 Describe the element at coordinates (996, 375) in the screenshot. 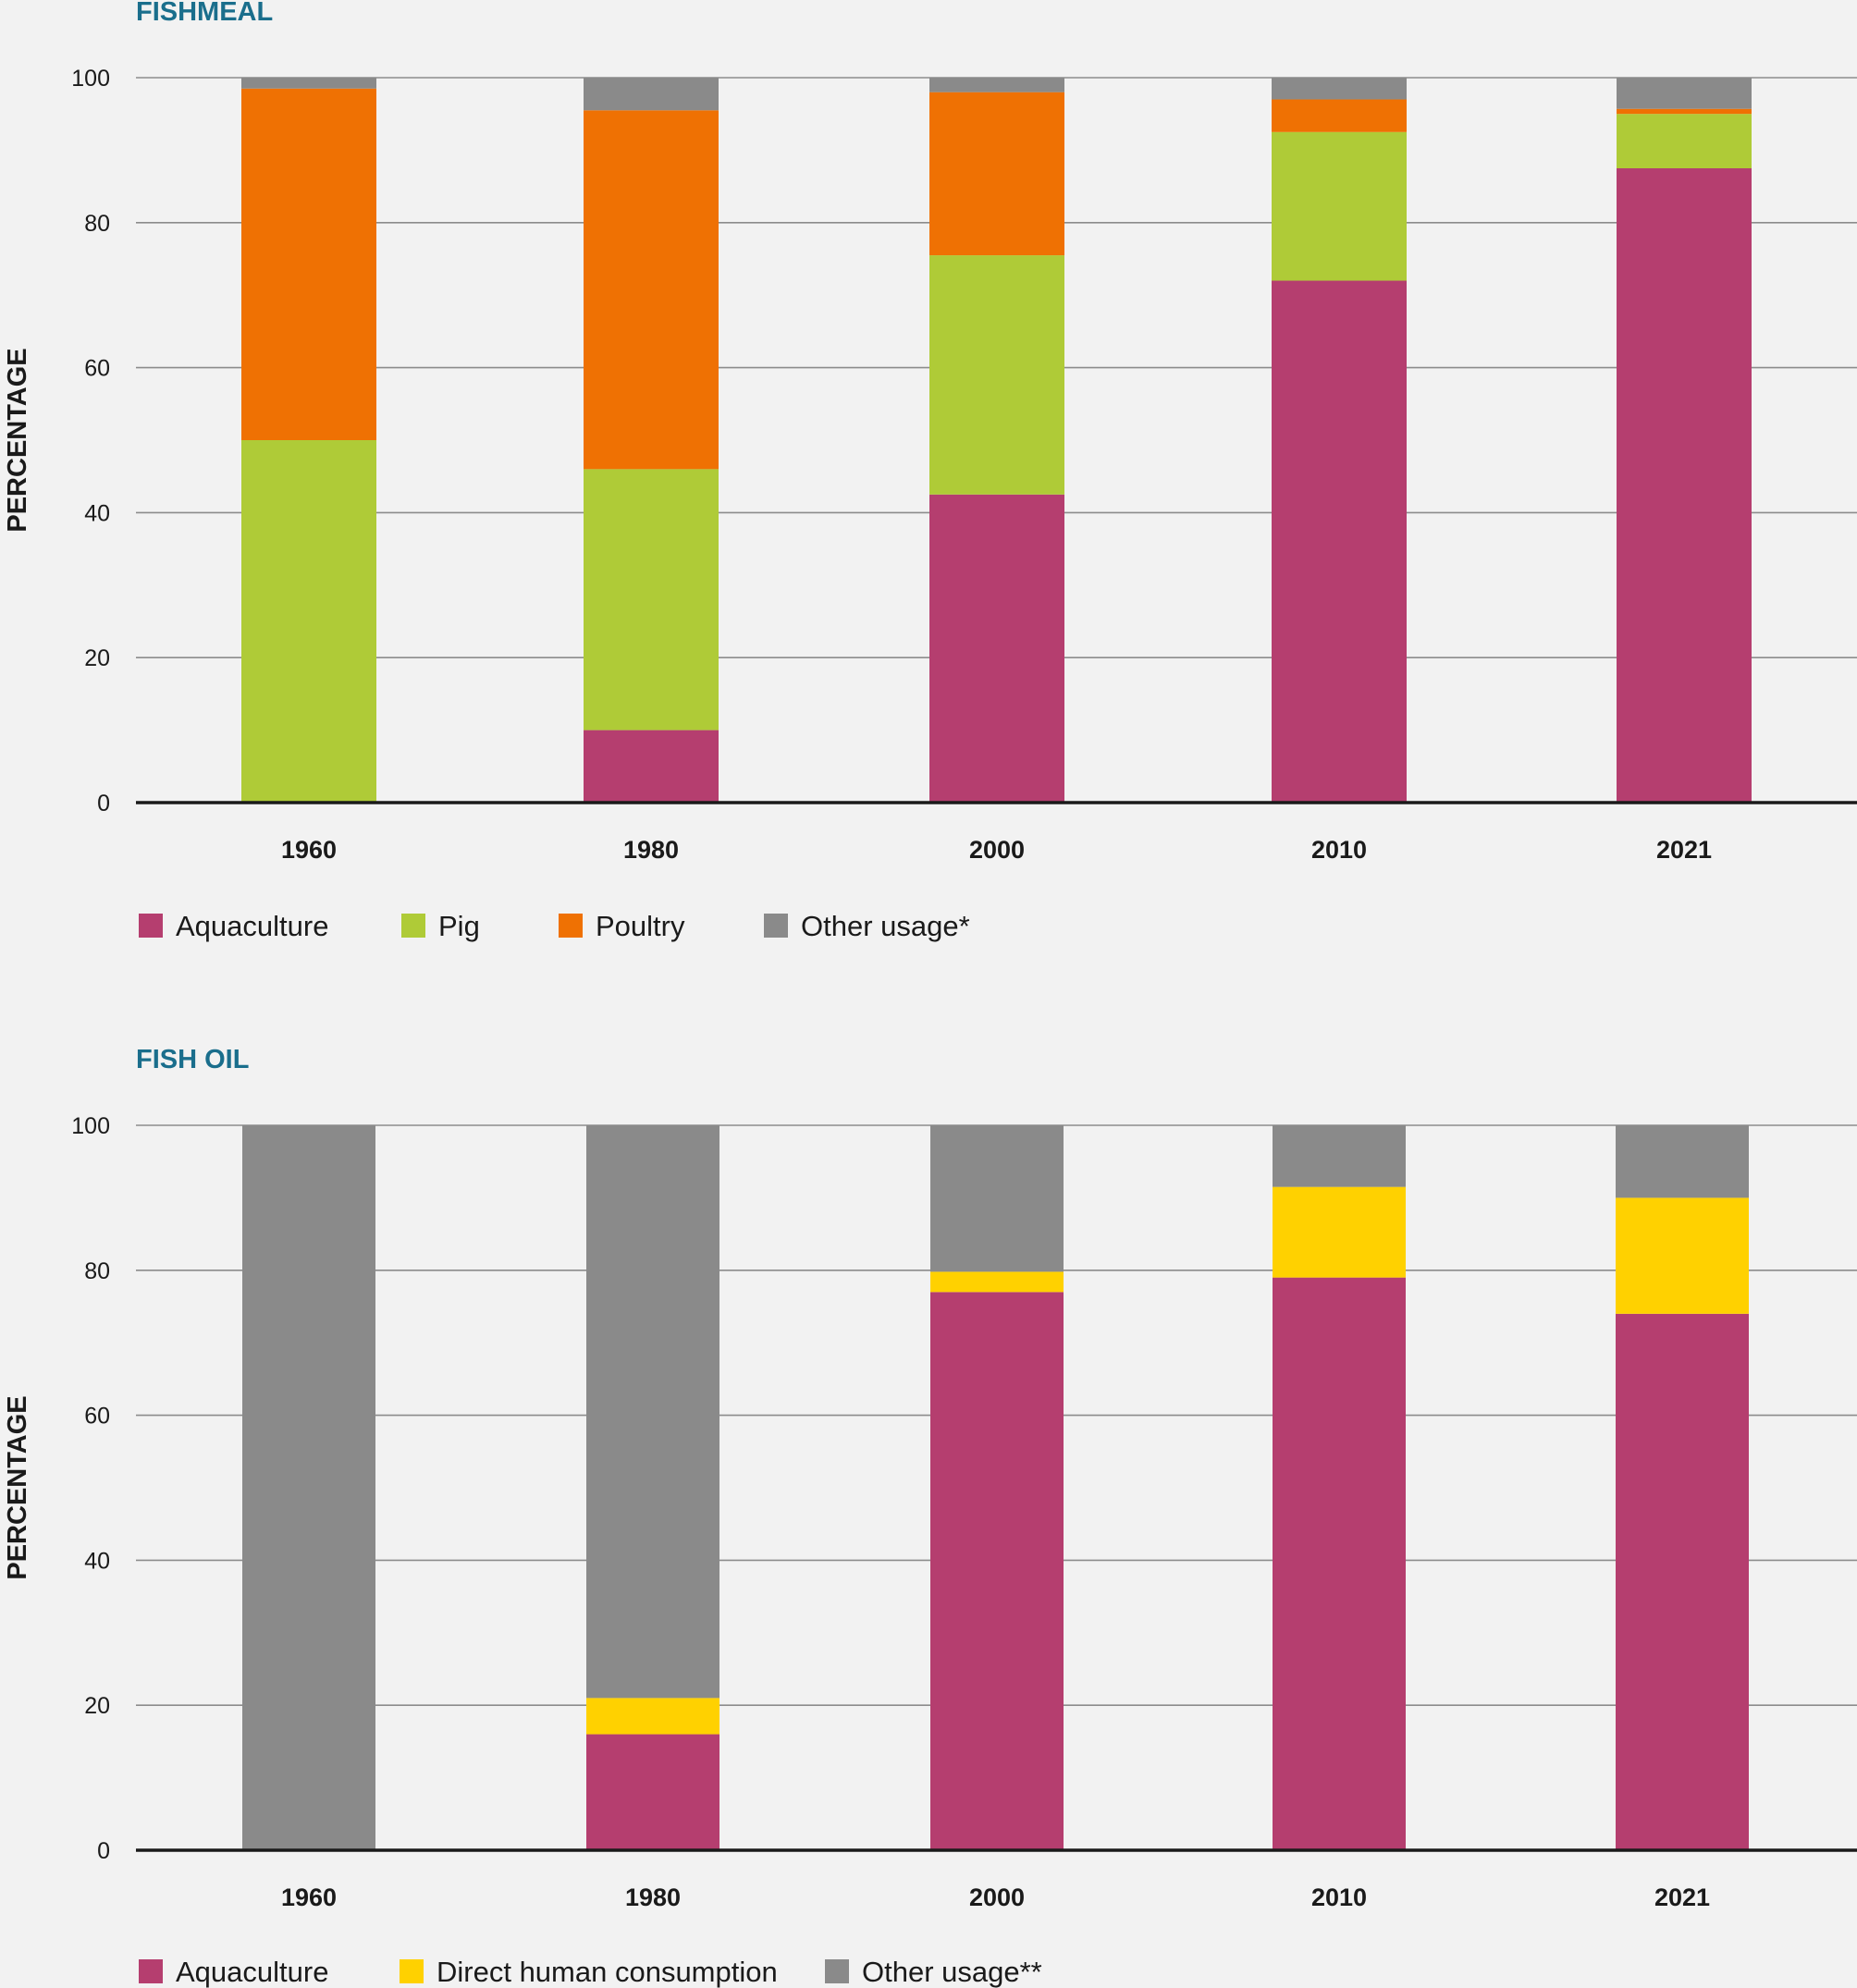

I see `bar-pig-2000` at that location.